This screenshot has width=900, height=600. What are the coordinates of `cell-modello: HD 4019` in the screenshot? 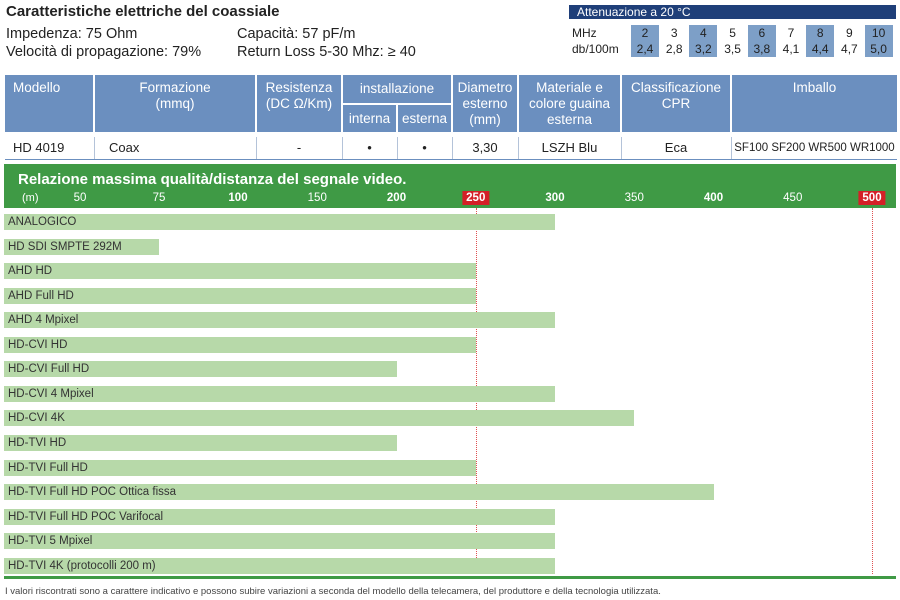 It's located at (39, 147).